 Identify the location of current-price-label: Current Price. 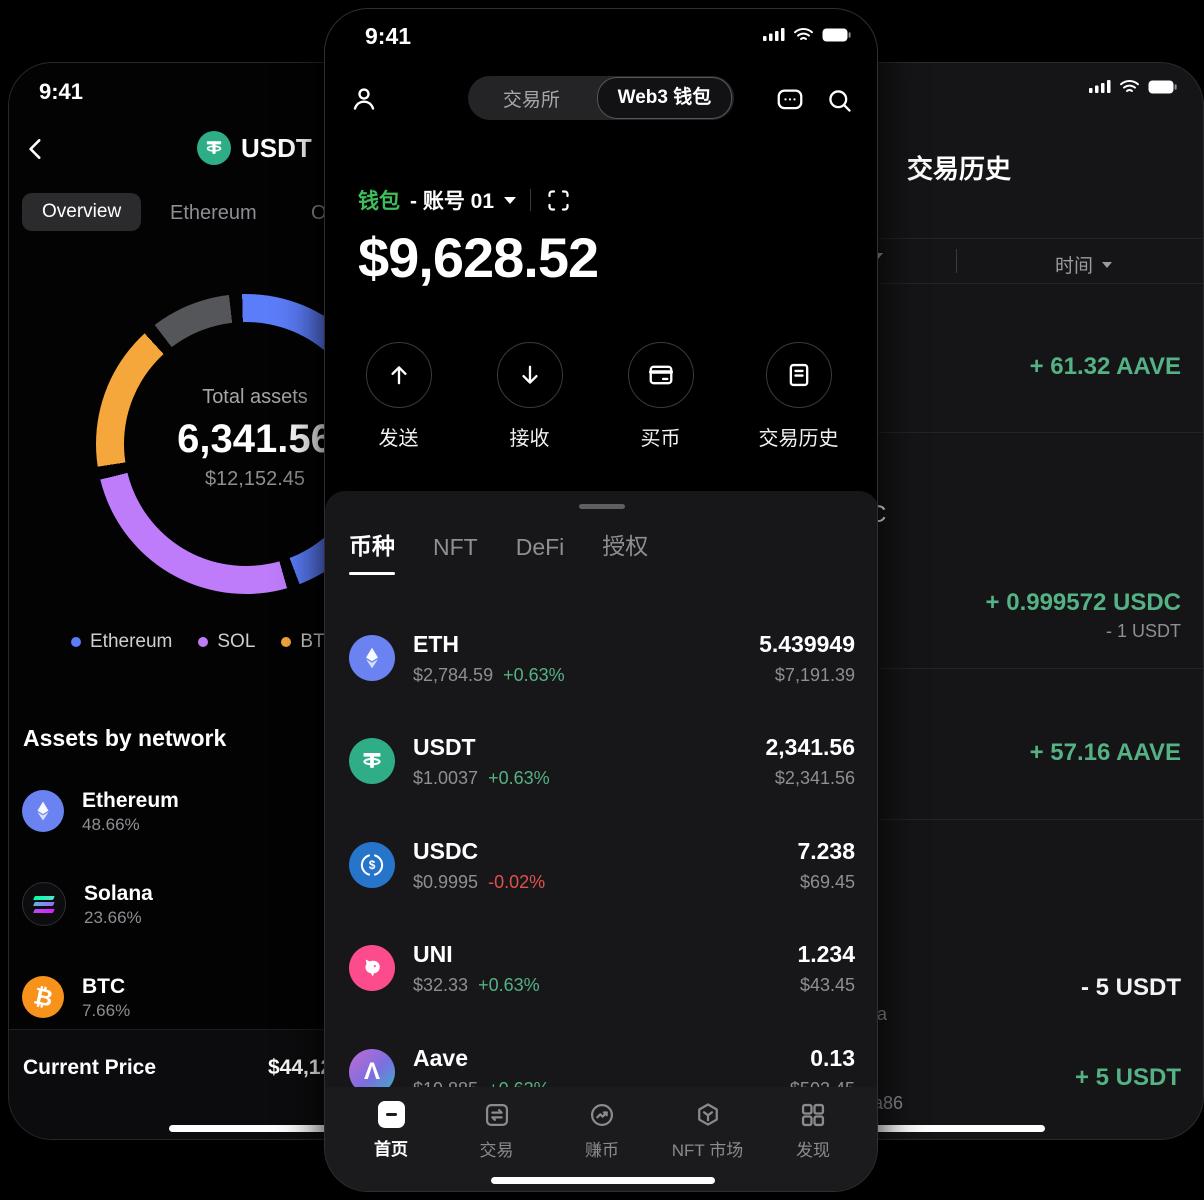
(90, 1067).